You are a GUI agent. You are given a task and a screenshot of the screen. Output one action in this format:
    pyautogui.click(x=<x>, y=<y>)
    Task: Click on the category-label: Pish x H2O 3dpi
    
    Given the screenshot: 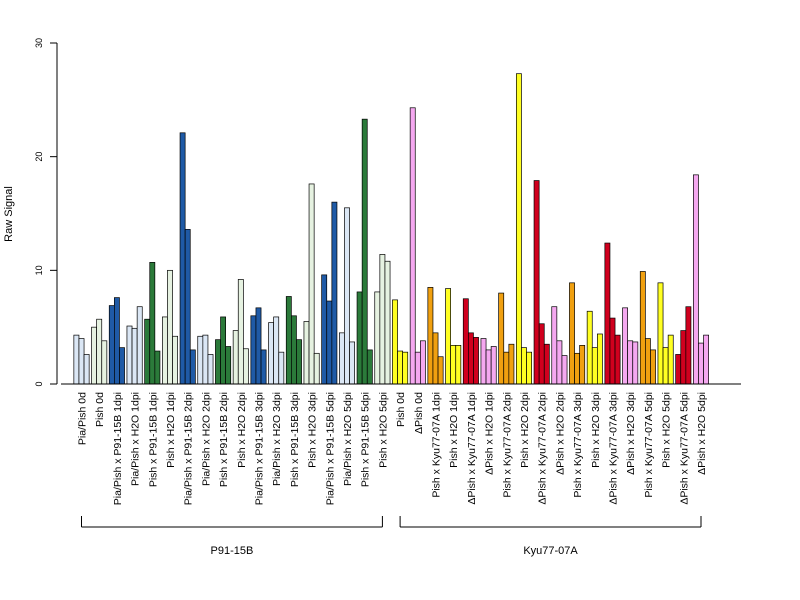 What is the action you would take?
    pyautogui.click(x=313, y=430)
    